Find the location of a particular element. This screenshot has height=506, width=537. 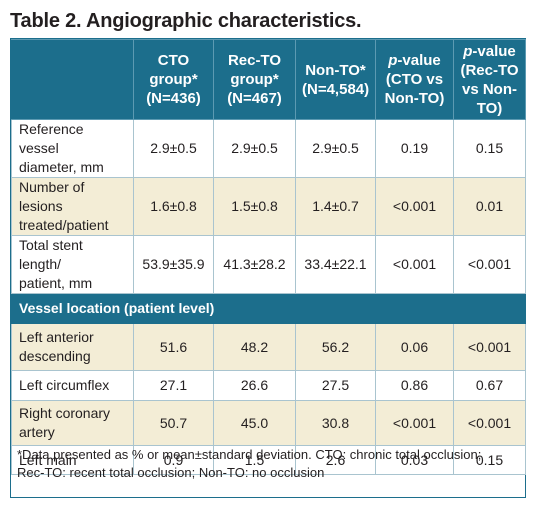

cell-nonto: 2.9±0.5 is located at coordinates (335, 148).